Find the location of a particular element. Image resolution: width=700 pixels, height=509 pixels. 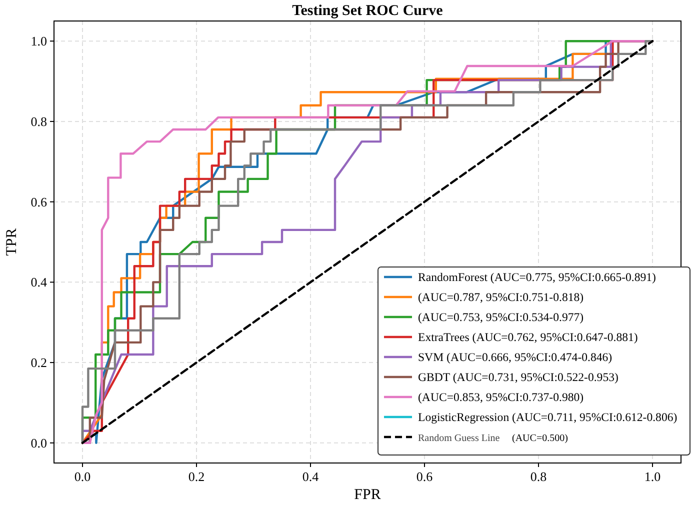

y-tick-label: 0.2 is located at coordinates (38, 362).